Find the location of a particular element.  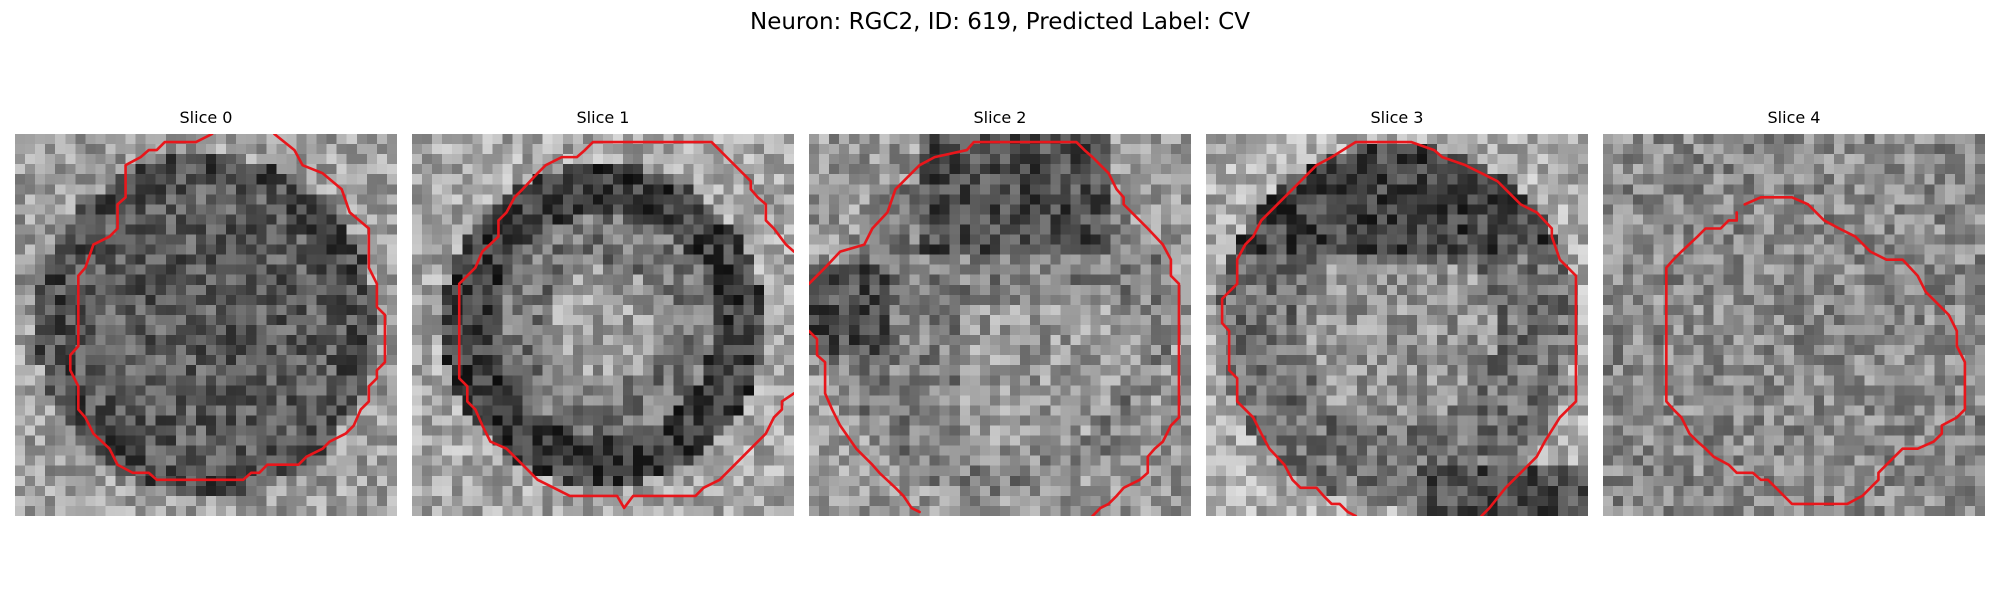

slice-panel-1: Slice 1 is located at coordinates (603, 312).